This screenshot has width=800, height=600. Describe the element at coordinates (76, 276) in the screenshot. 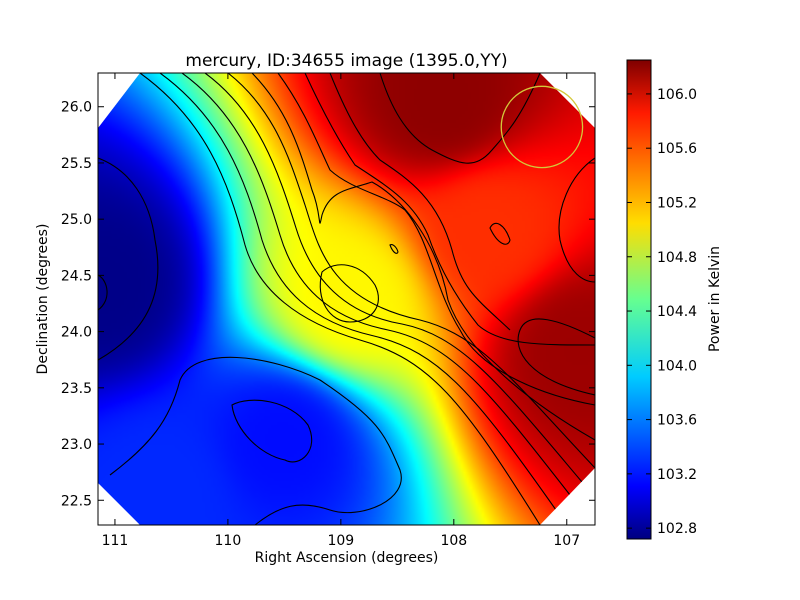

I see `y-tick-label: 24.5` at that location.